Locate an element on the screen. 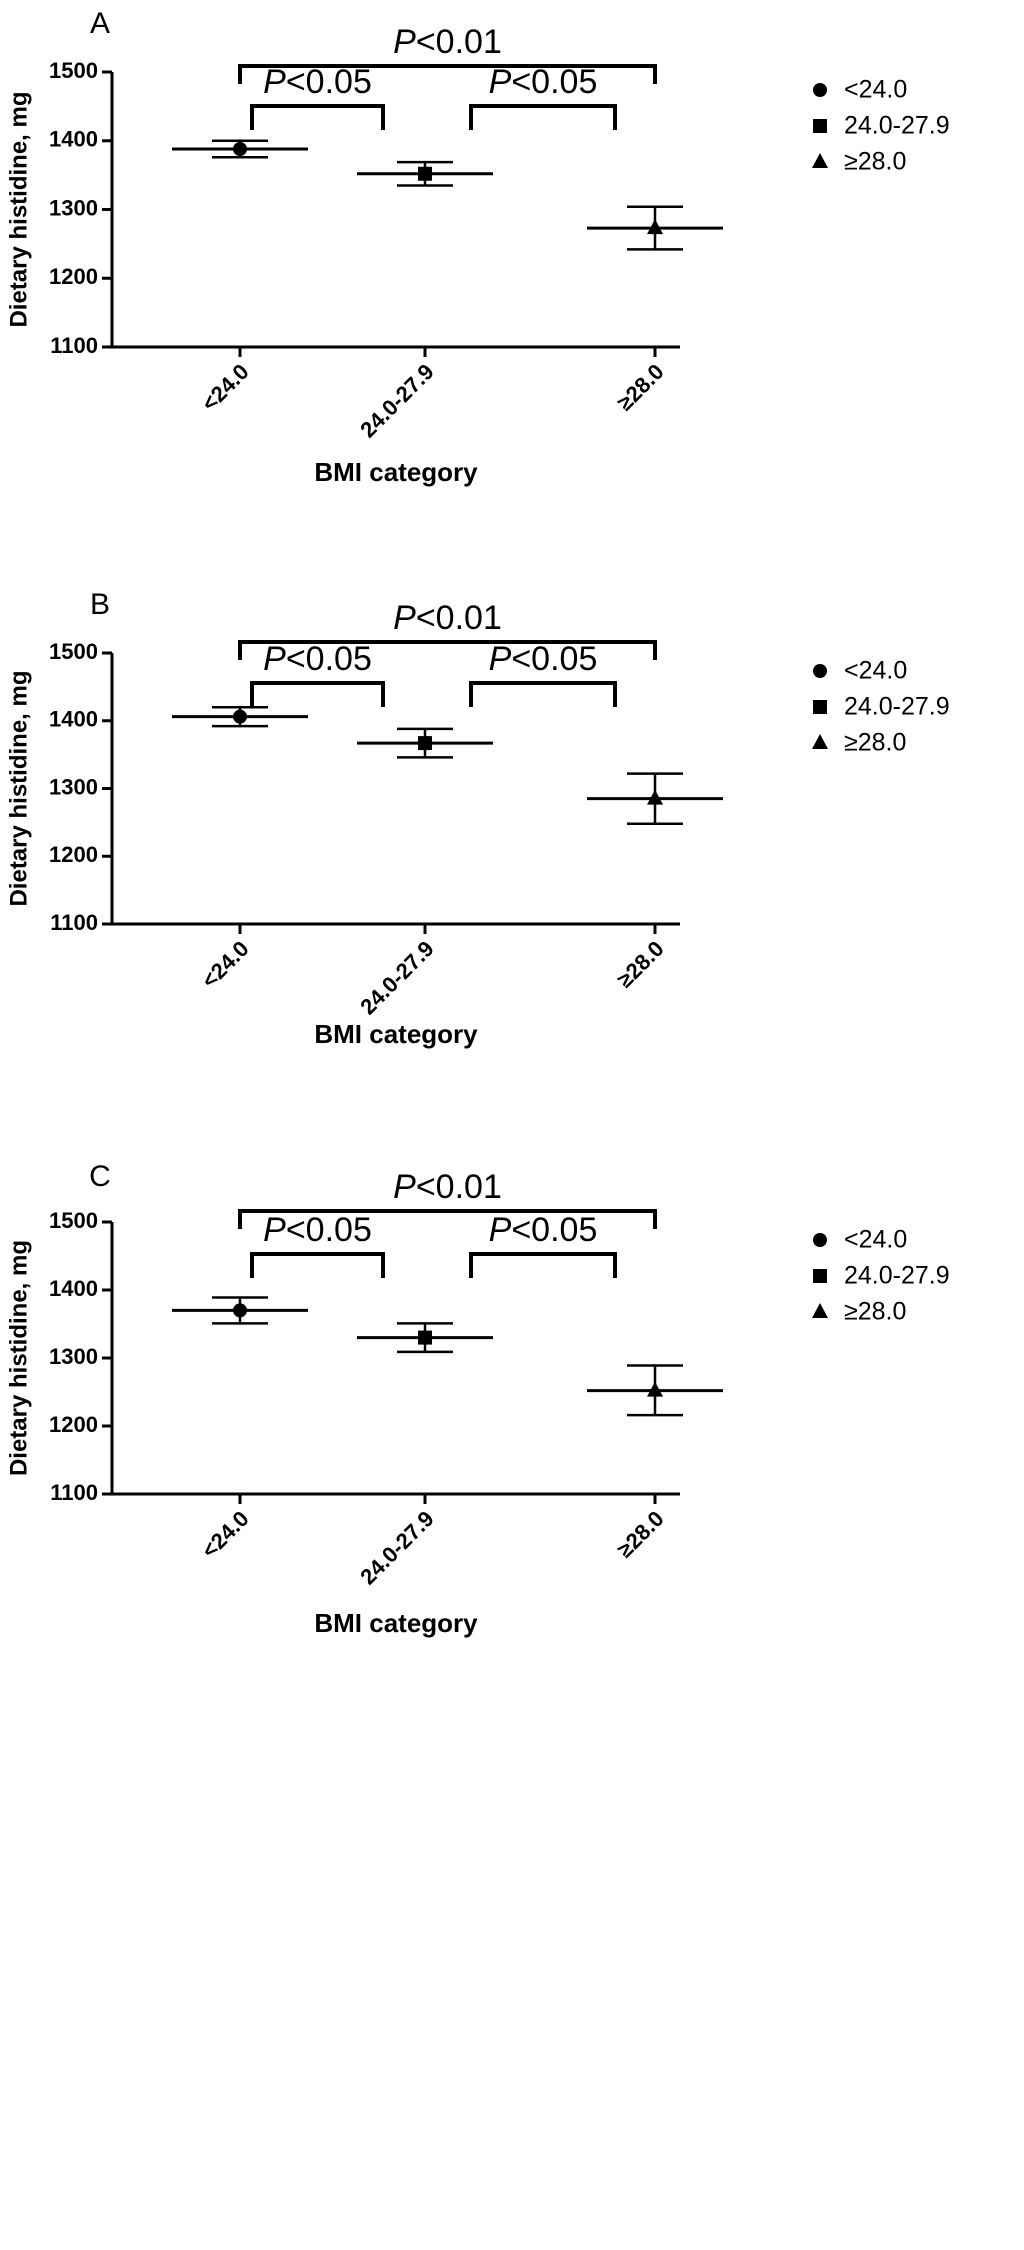  panel-letter: C is located at coordinates (100, 1176).